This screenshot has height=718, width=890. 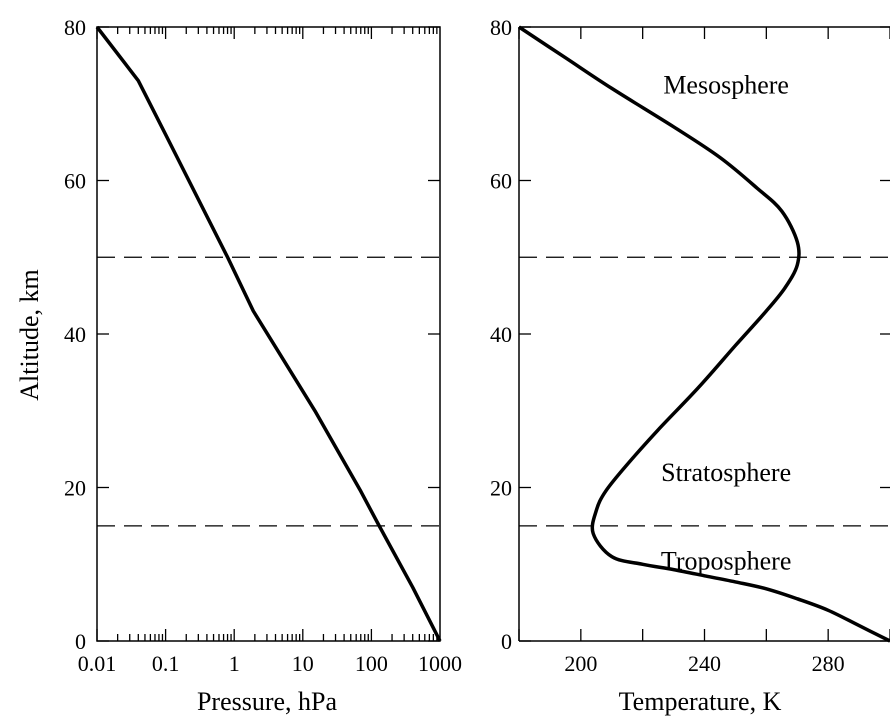 I want to click on pressure-y-tick-label: 40, so click(x=75, y=334).